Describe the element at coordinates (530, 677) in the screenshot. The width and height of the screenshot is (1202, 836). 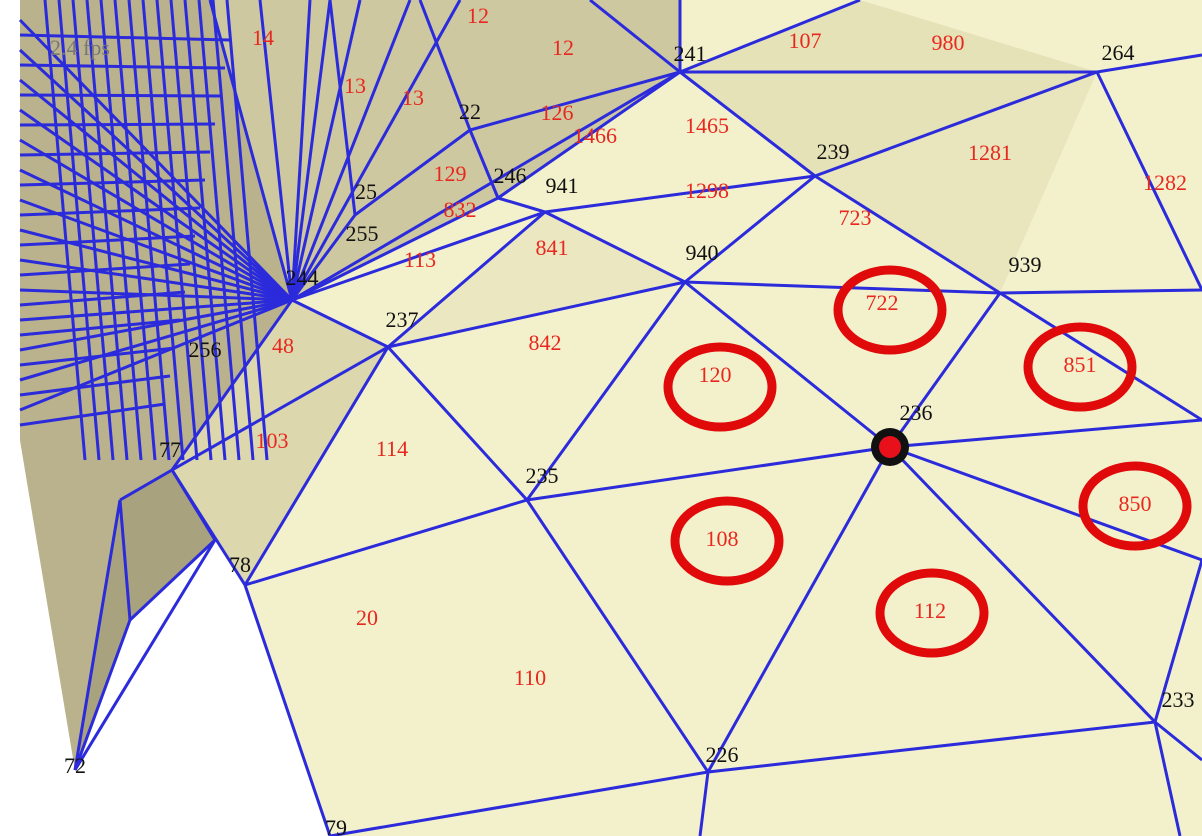
I see `face-label: 110` at that location.